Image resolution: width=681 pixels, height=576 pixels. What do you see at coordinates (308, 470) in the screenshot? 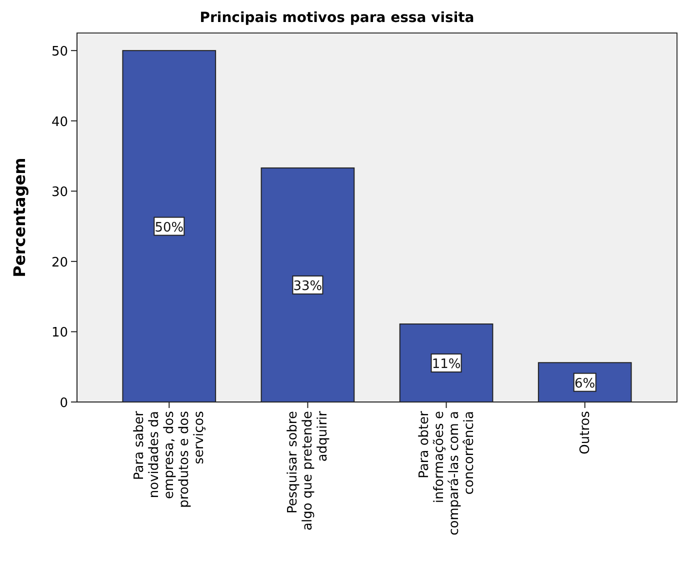
I see `x-tick-label: Pesquisar sobre algo que pretende adquirir` at bounding box center [308, 470].